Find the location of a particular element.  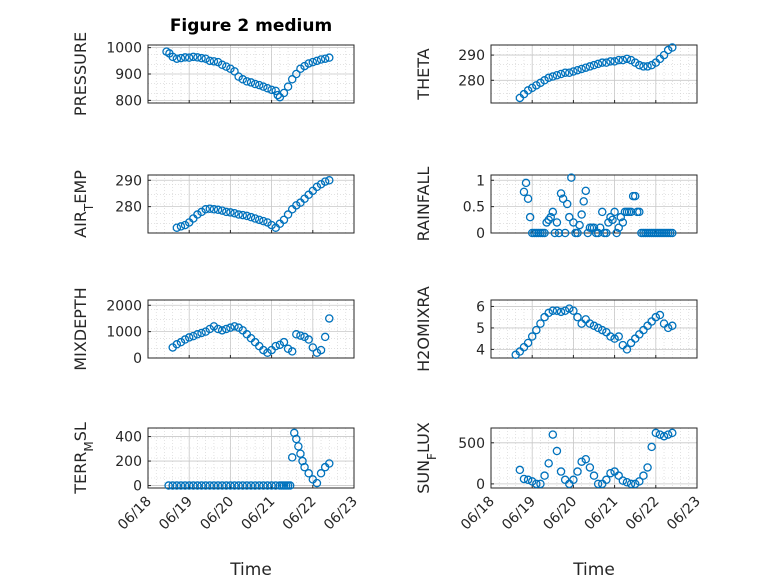

subplot-5: 0 1000 2000 MIXDEPTH is located at coordinates (213, 329).